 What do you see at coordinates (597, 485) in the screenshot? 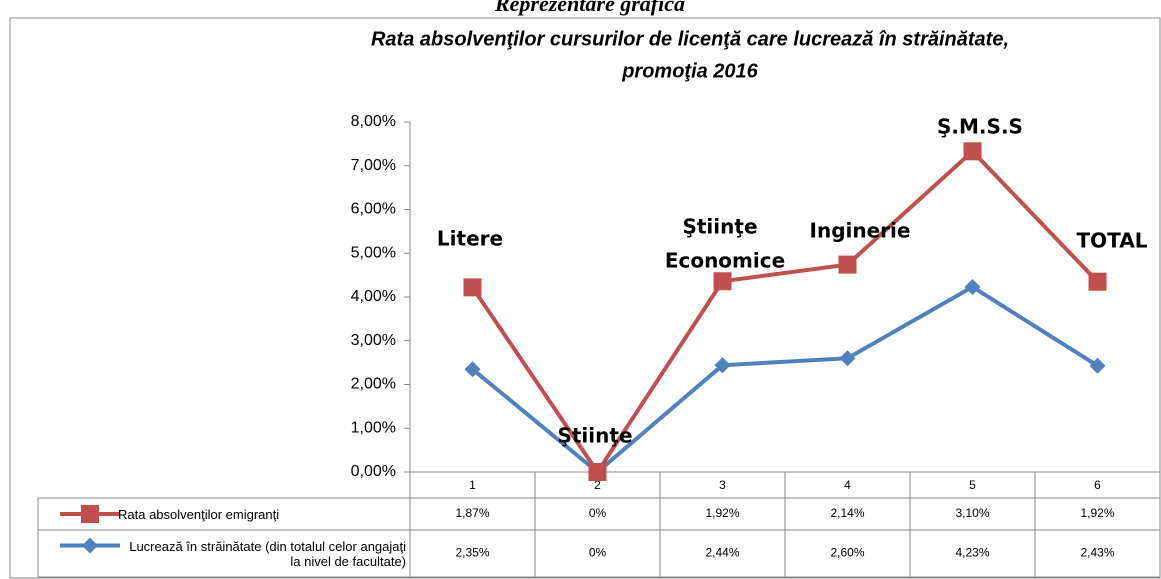
I see `x-tick-label: 2` at bounding box center [597, 485].